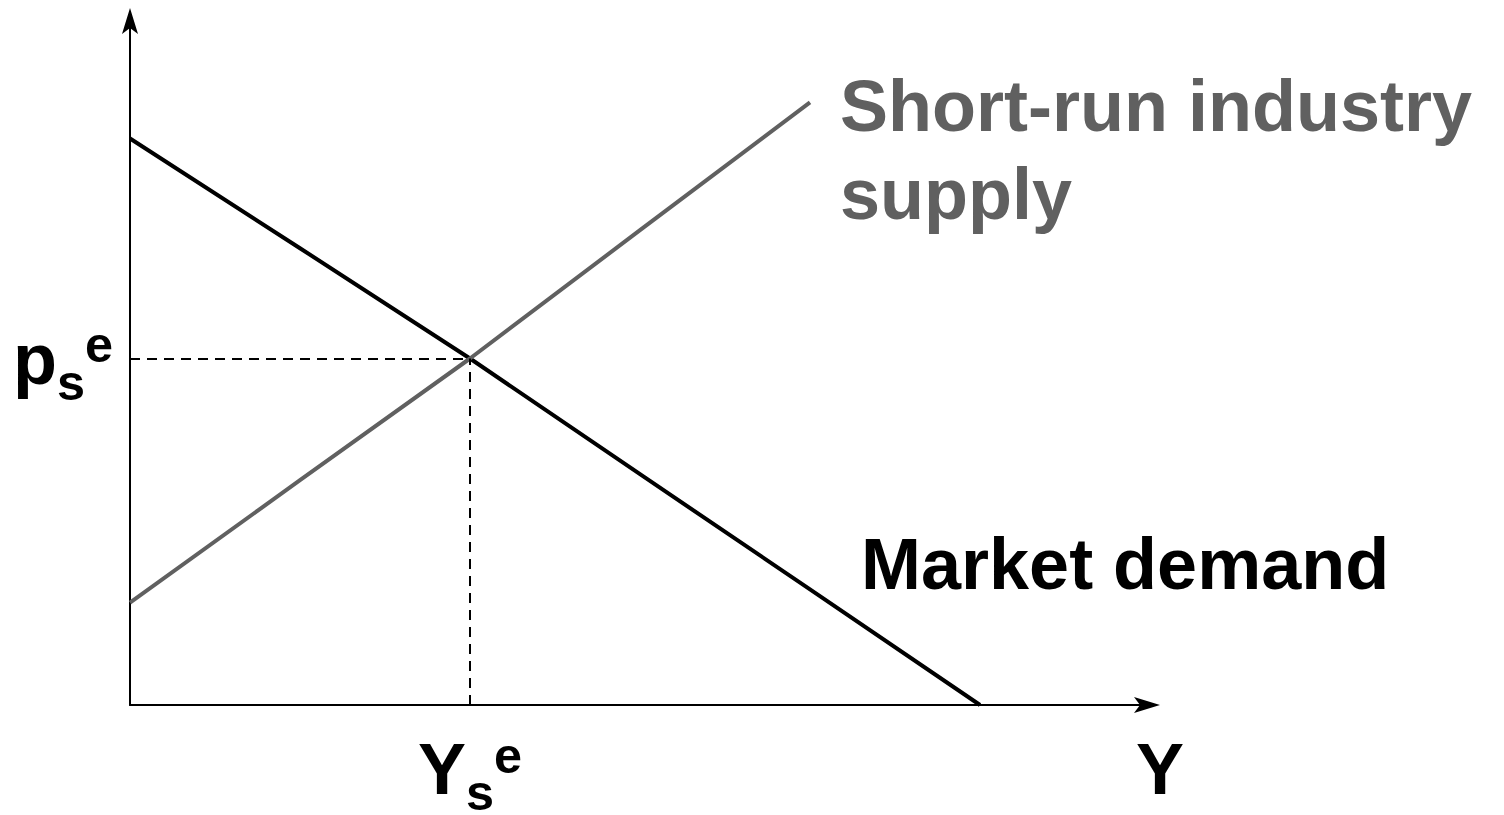  Describe the element at coordinates (1125, 563) in the screenshot. I see `series-label: Market demand` at that location.